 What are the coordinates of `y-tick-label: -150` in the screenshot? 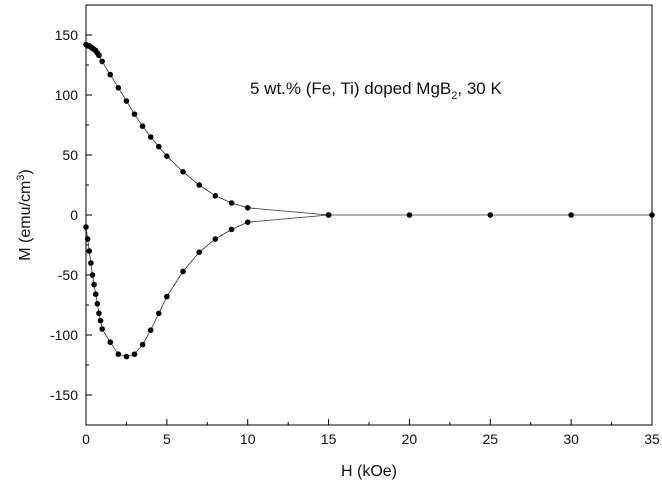 It's located at (64, 395).